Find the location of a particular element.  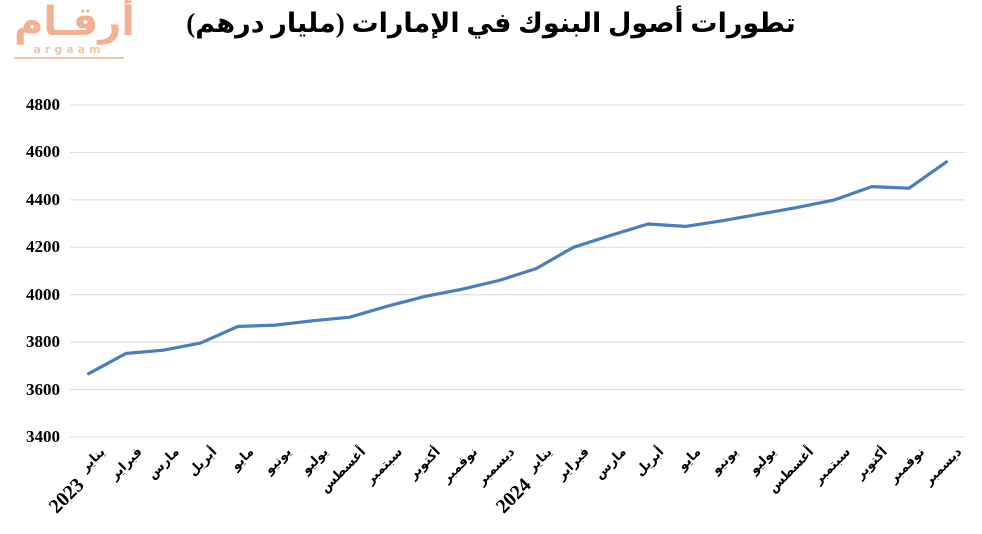

y-tick-label: 3400 is located at coordinates (43, 436).